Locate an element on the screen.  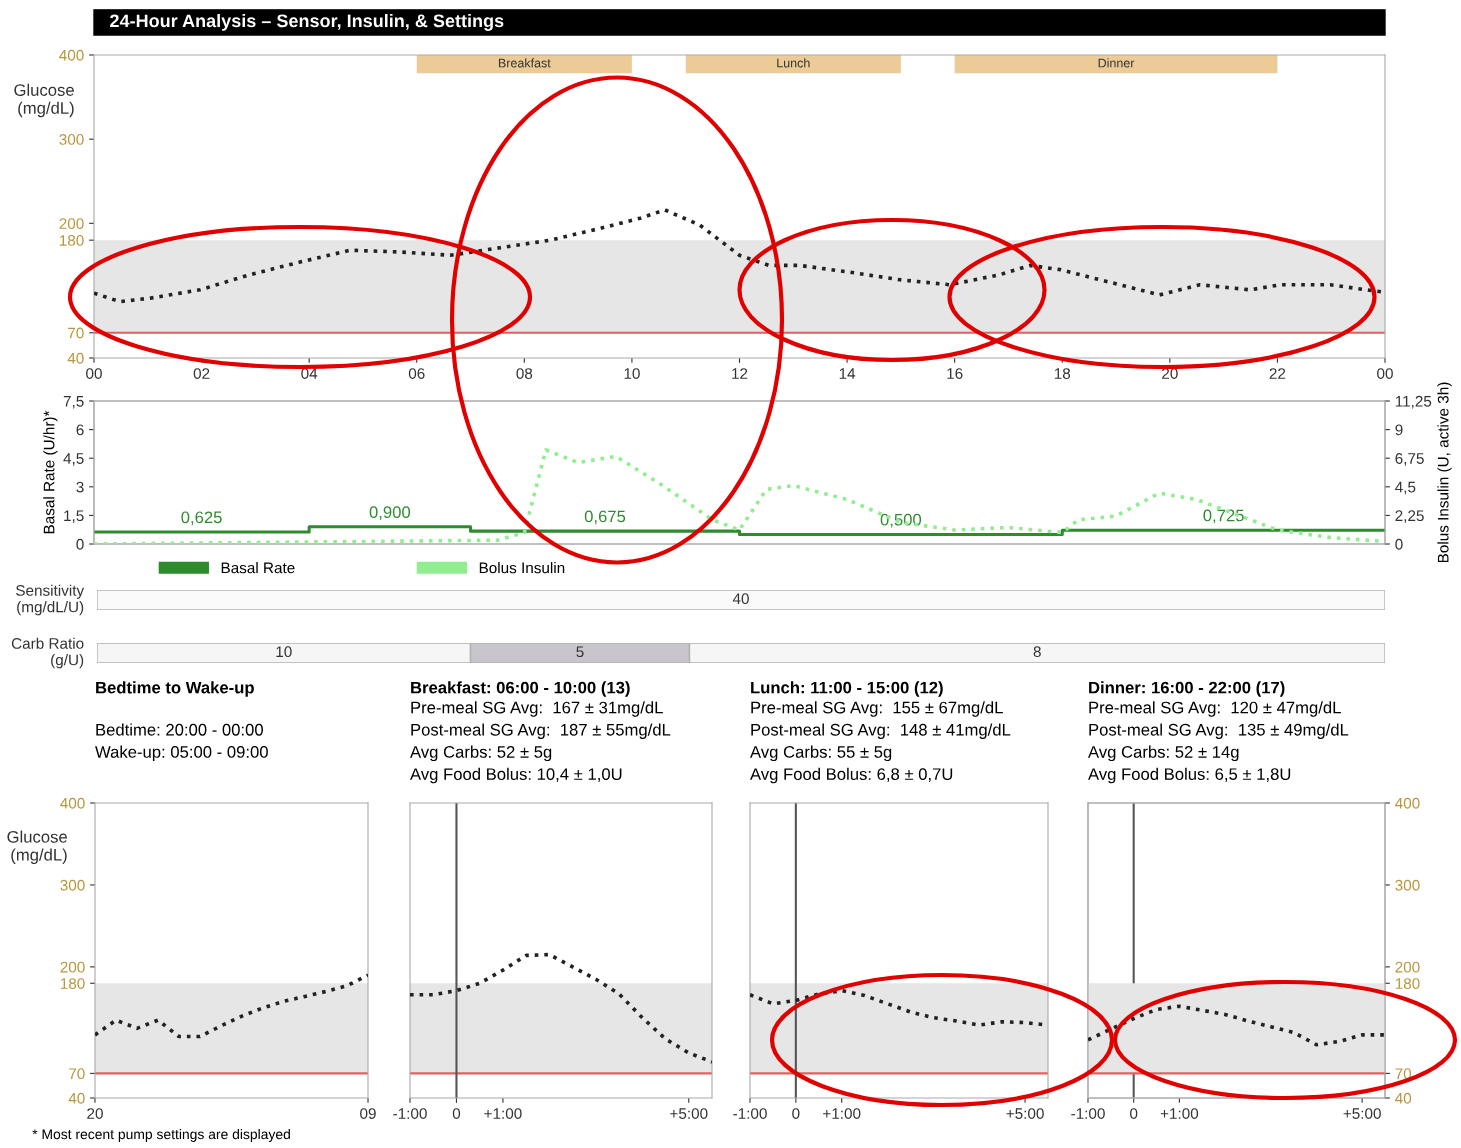
text: 40 is located at coordinates (740, 599).